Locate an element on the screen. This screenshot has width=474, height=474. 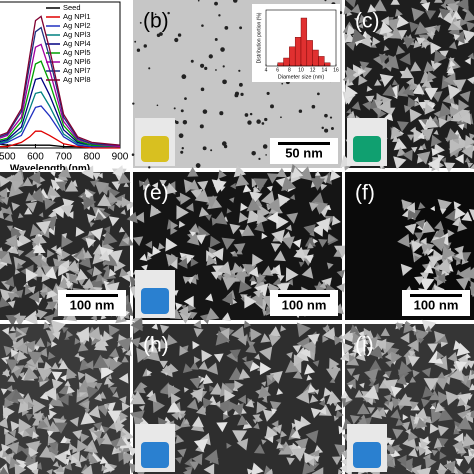
plot-frame is located at coordinates (60, 75).